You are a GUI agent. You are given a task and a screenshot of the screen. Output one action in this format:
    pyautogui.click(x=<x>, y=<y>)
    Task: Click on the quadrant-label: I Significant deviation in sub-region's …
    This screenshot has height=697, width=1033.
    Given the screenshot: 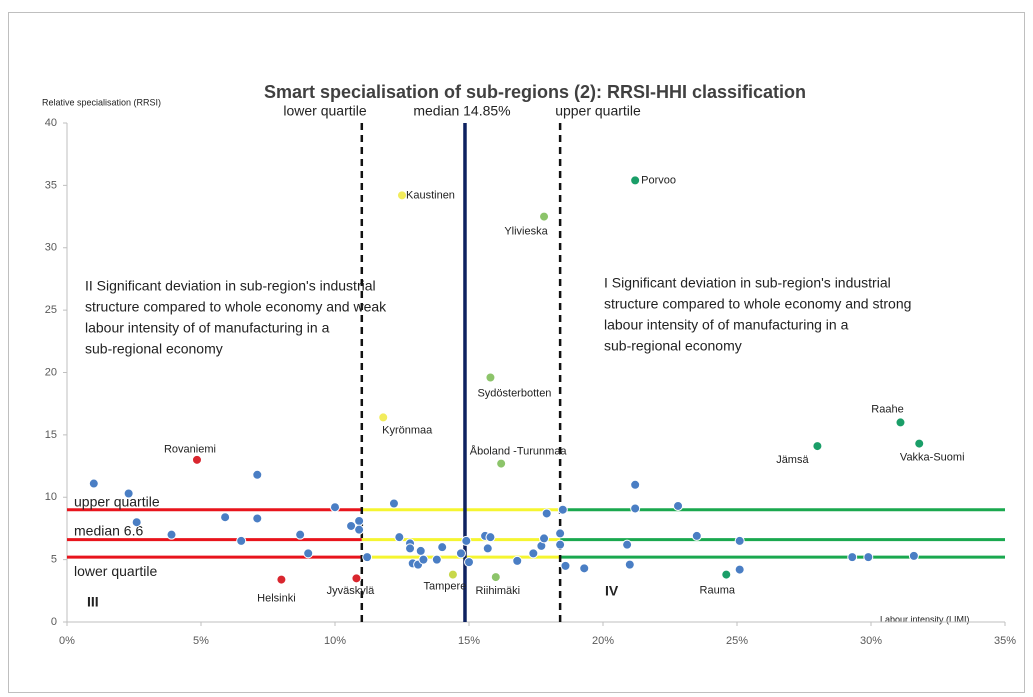 What is the action you would take?
    pyautogui.click(x=747, y=283)
    